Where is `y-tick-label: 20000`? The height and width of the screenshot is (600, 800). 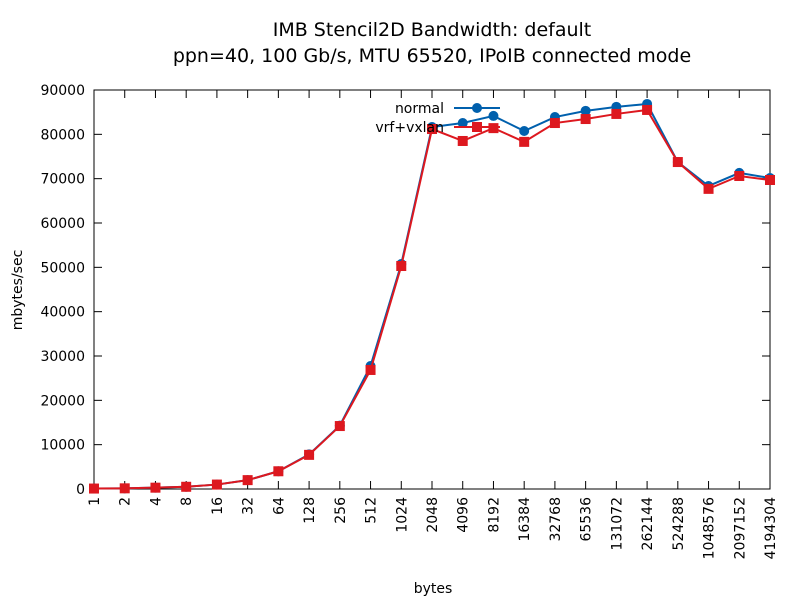 y-tick-label: 20000 is located at coordinates (62, 401).